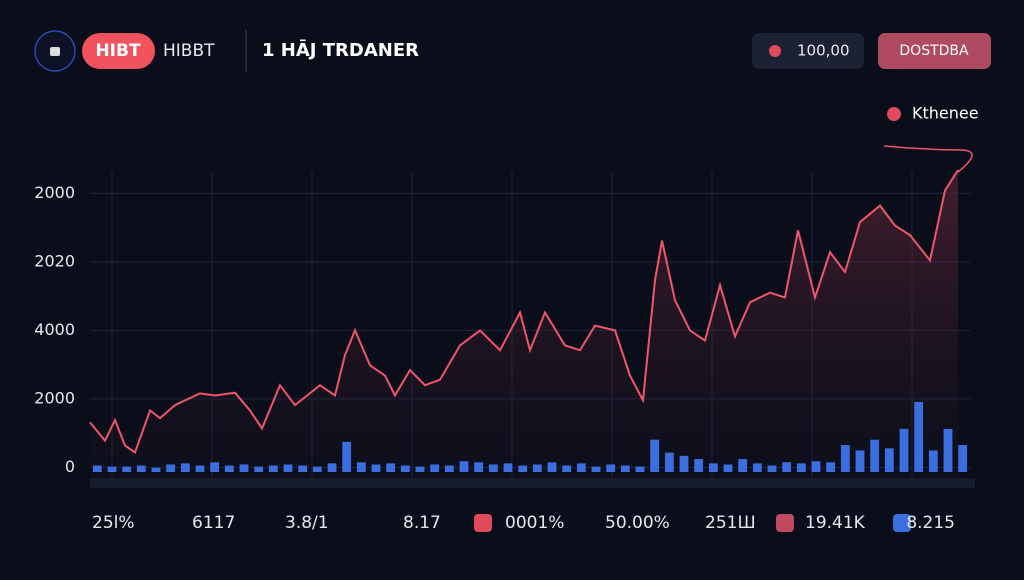 The width and height of the screenshot is (1024, 580). I want to click on stat: 3.8/1, so click(307, 523).